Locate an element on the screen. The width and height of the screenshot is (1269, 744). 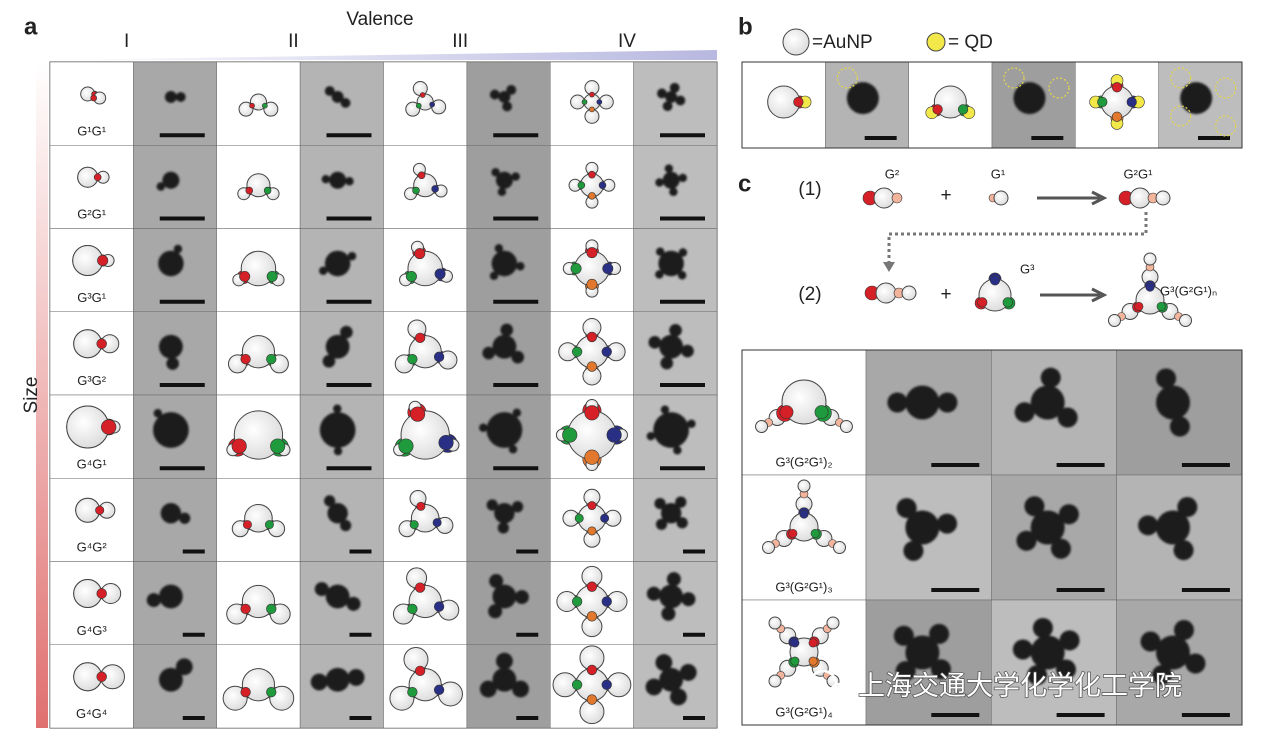
arrowhead is located at coordinates (889, 267).